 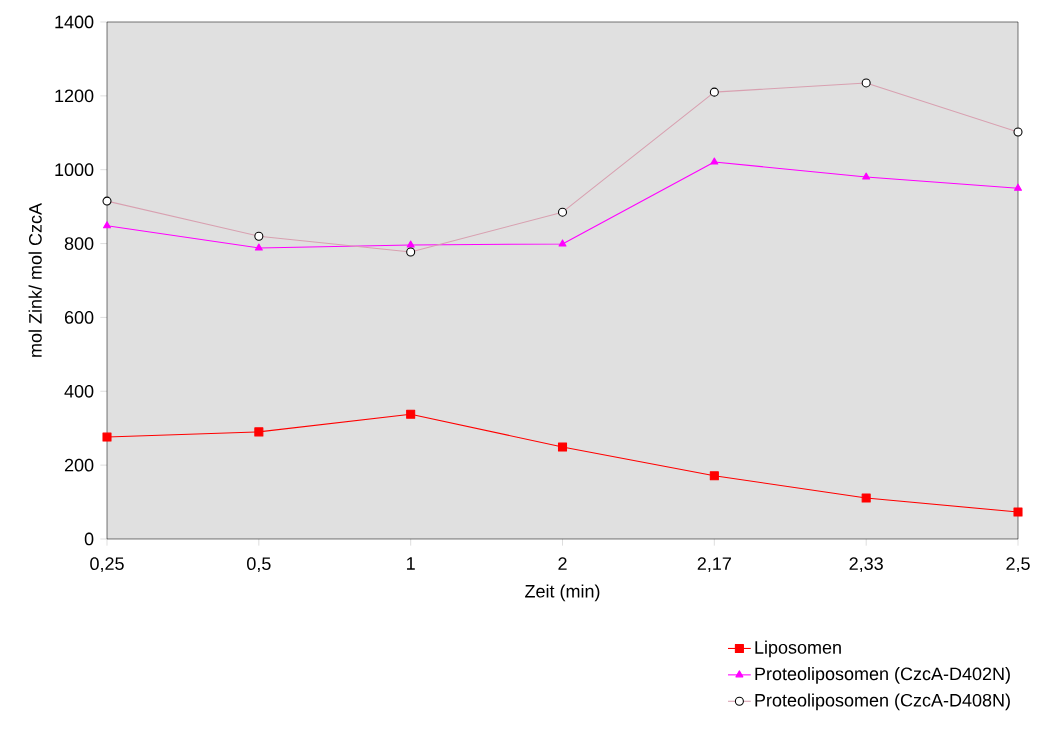 I want to click on legend-label: Proteoliposomen (CzcA-D408N), so click(x=882, y=702).